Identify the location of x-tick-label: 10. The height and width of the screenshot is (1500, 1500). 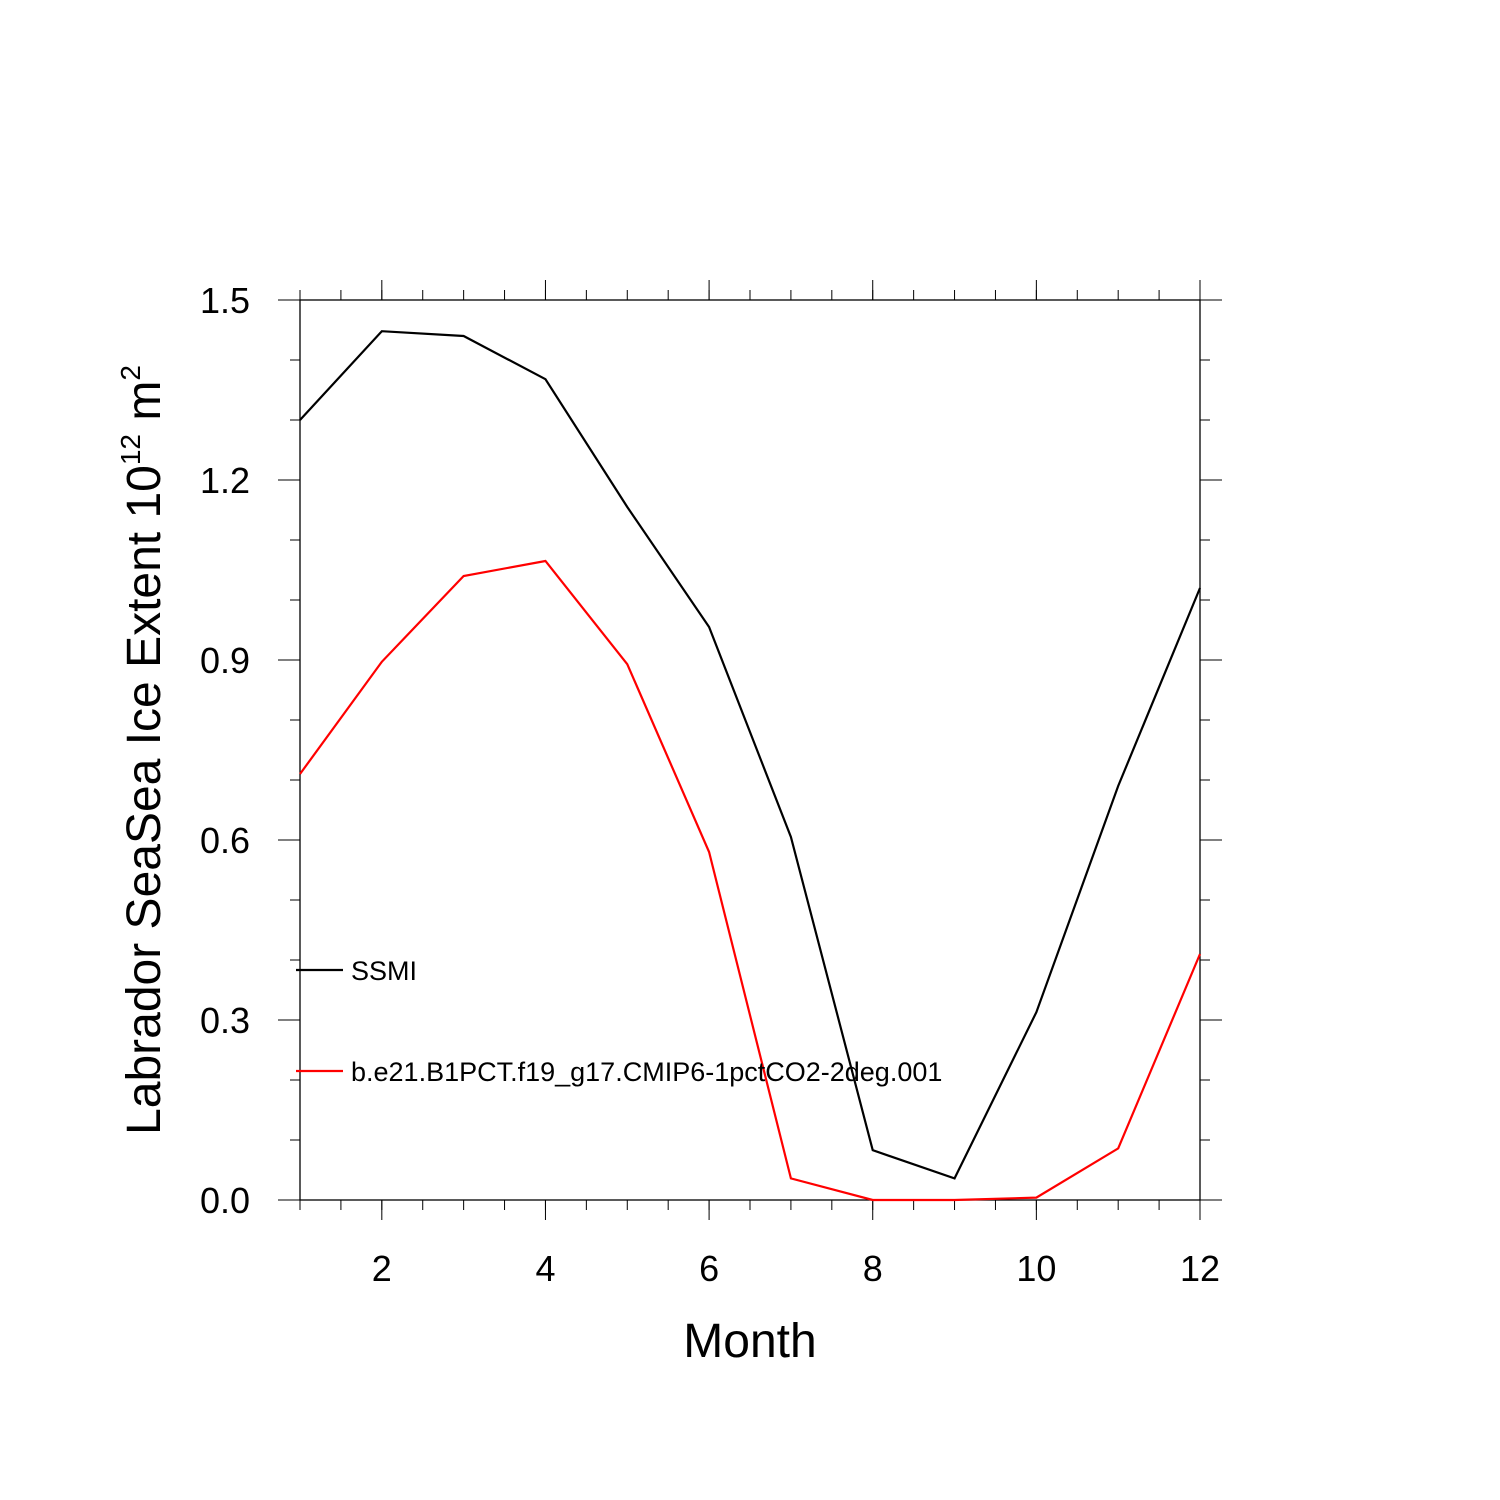
(1036, 1268).